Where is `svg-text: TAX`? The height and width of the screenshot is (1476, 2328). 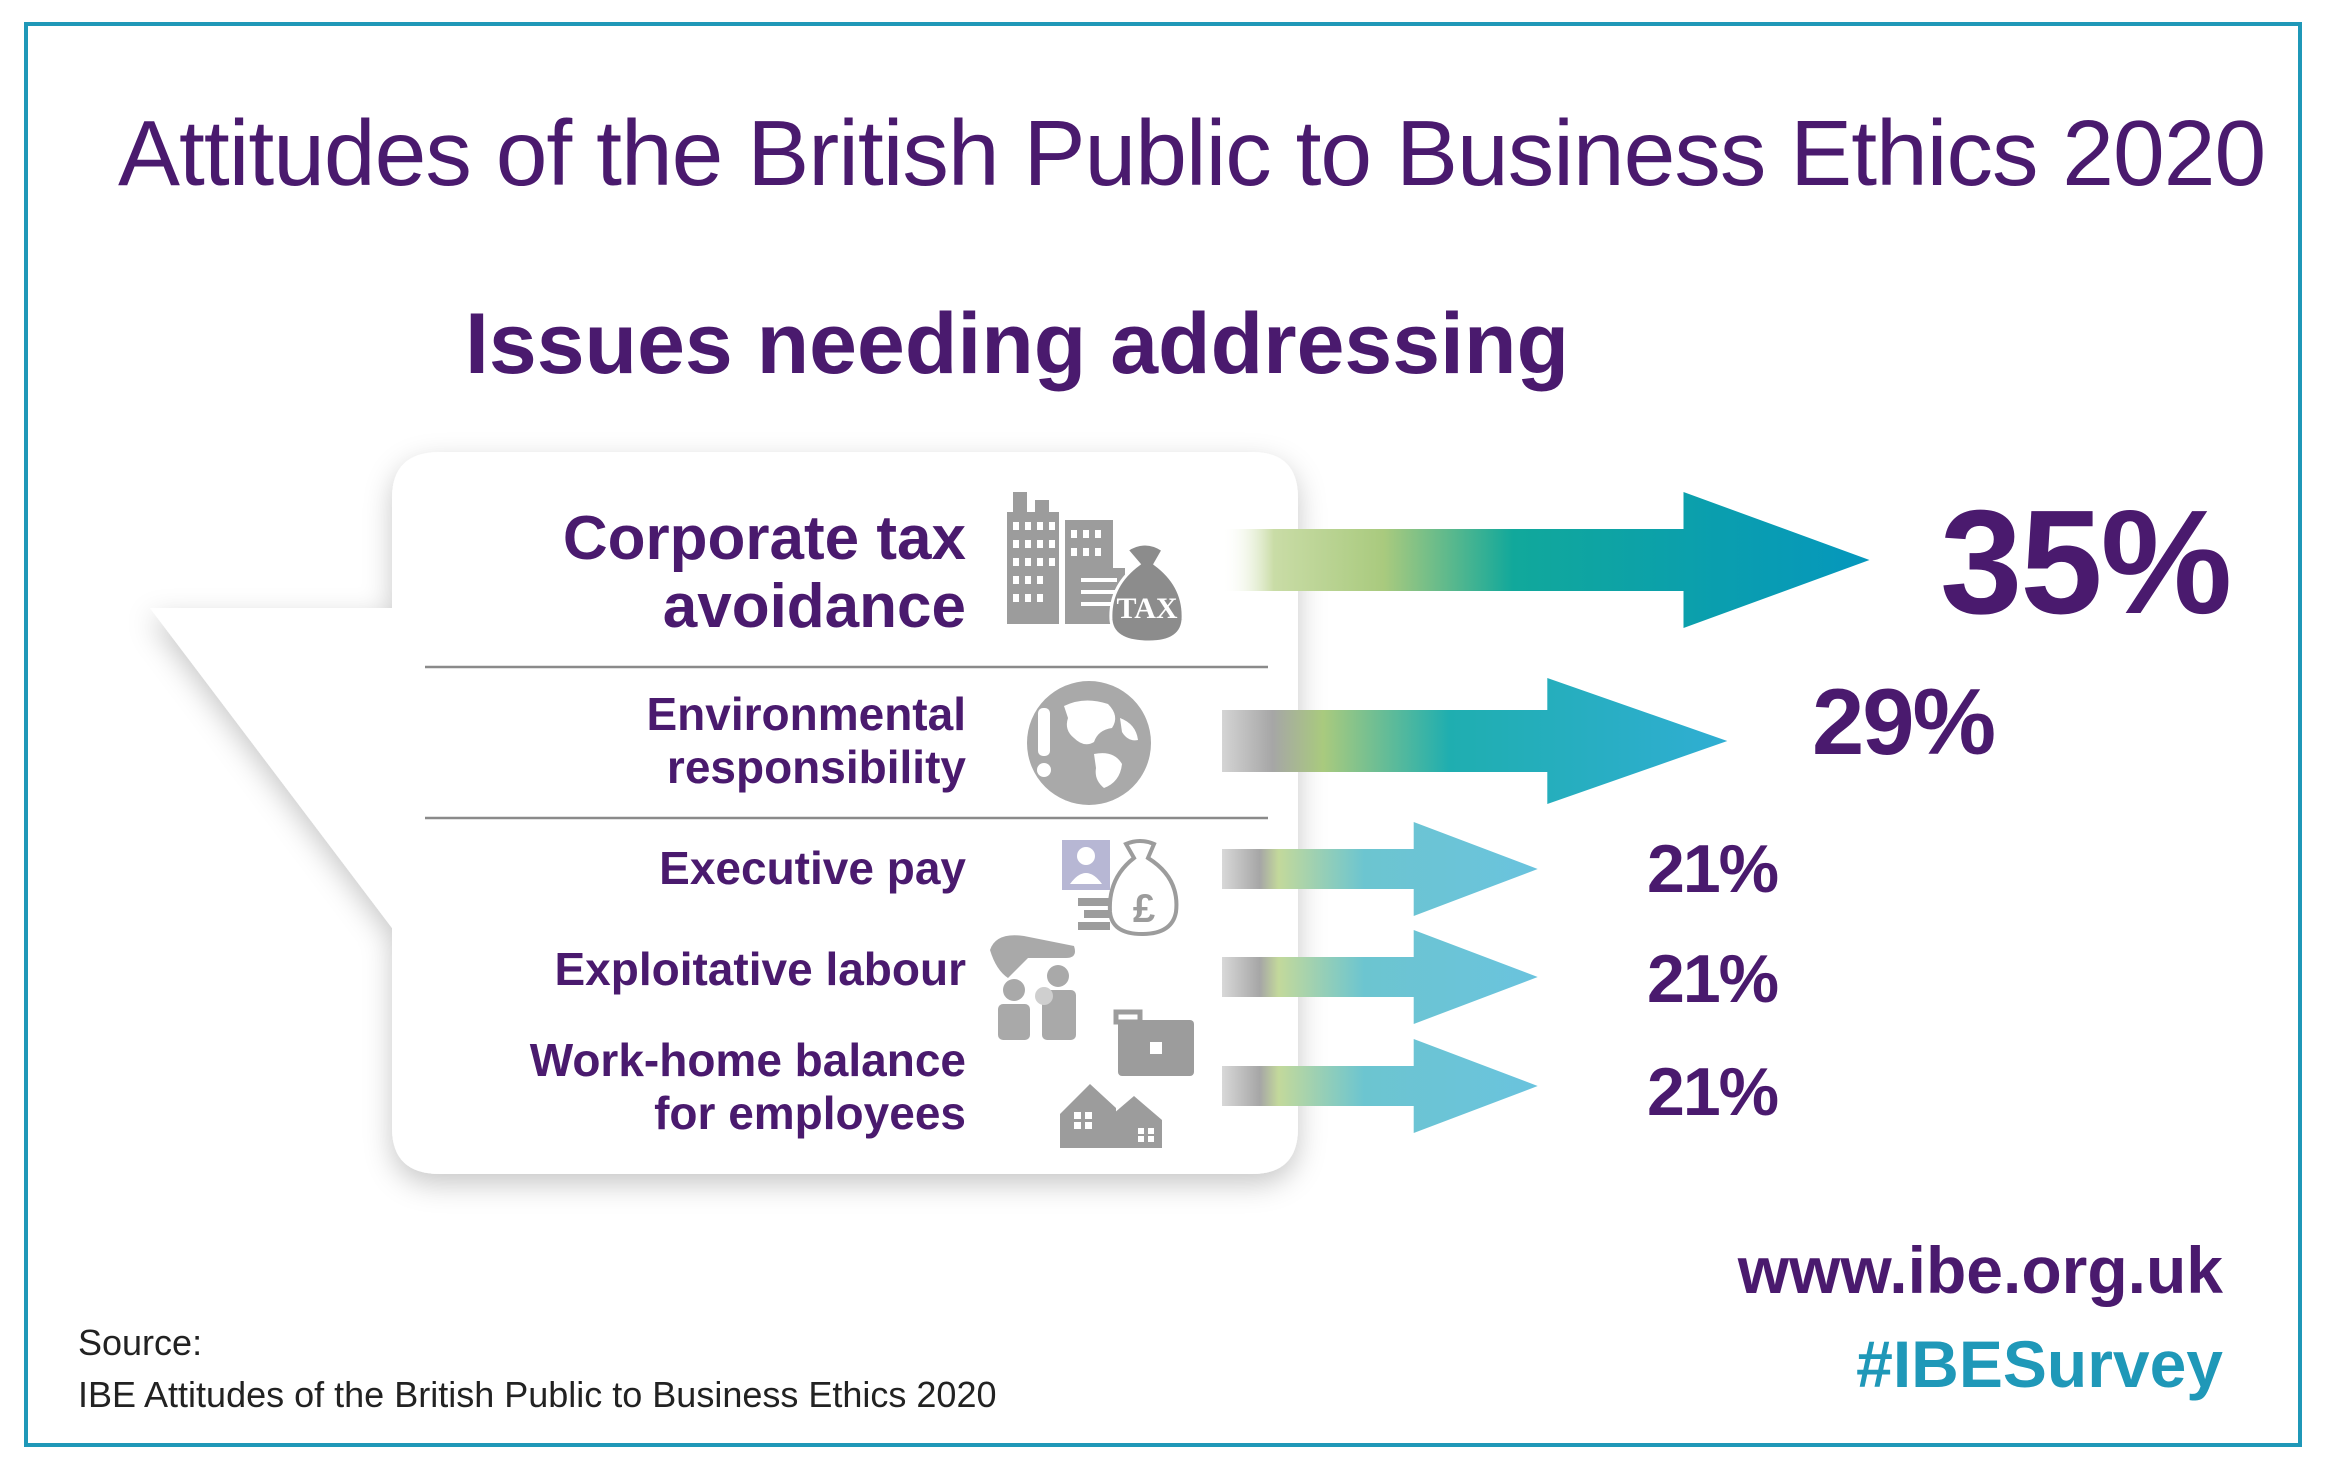
svg-text: TAX is located at coordinates (1146, 608).